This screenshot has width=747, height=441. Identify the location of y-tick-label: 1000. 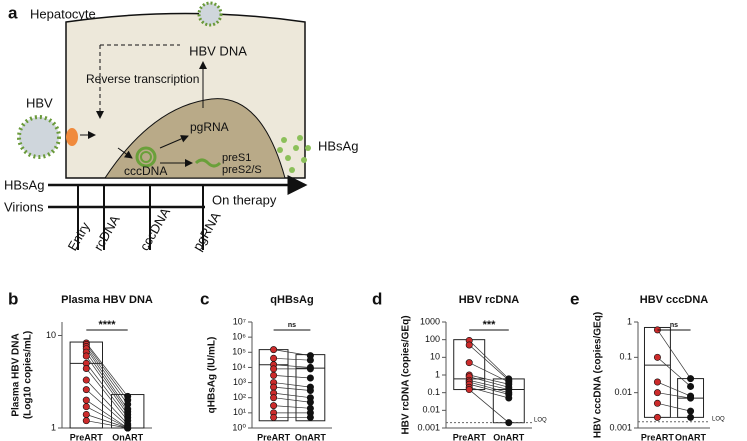
(430, 321).